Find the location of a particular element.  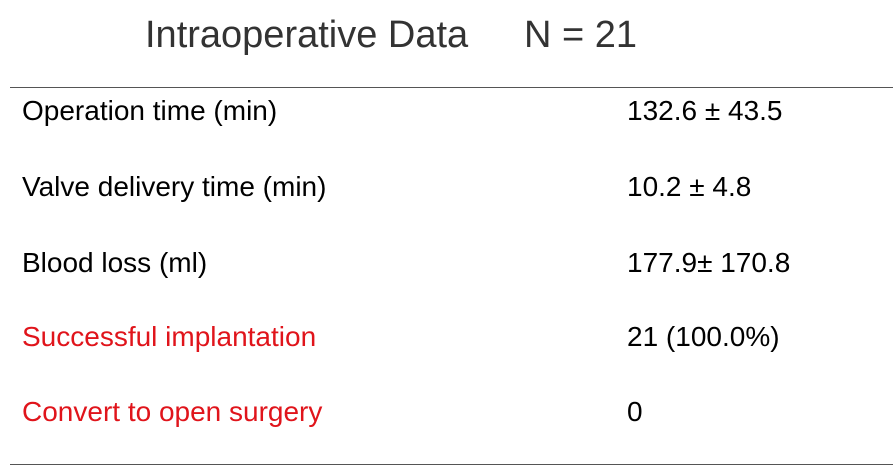

row-label: Operation time (min) is located at coordinates (150, 110).